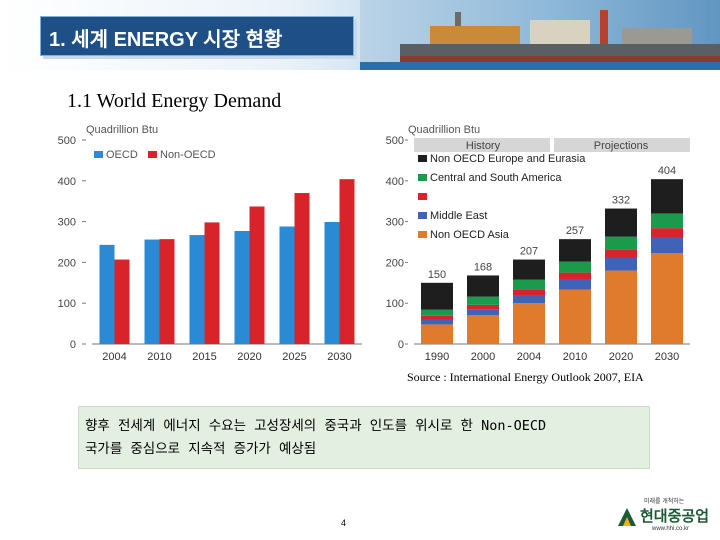  I want to click on period-label-projections: Projections, so click(621, 146).